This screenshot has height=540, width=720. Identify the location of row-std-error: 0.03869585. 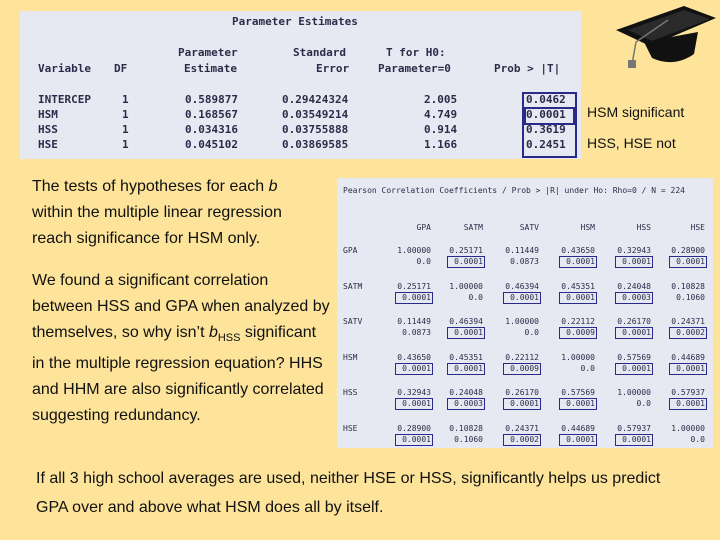
(315, 144).